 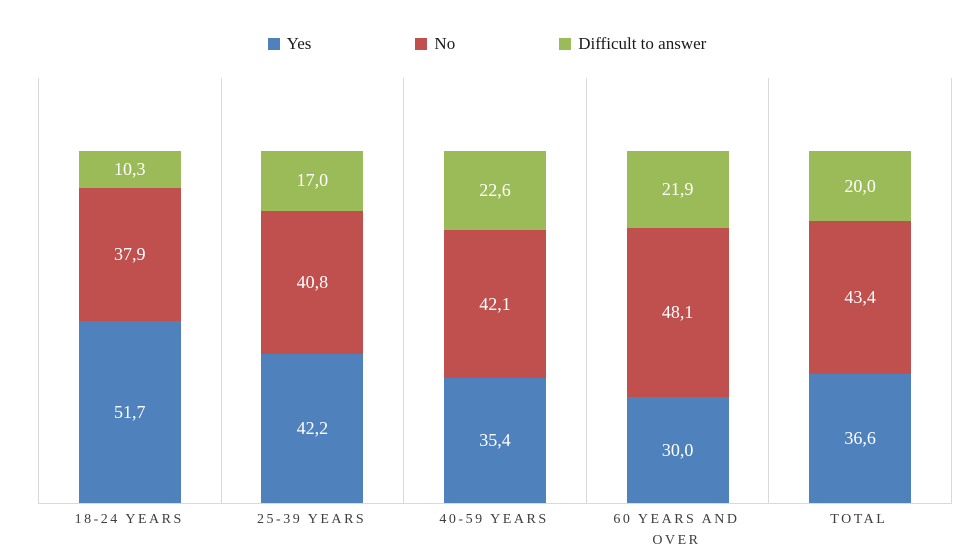 I want to click on value-label: 22,6, so click(x=495, y=189).